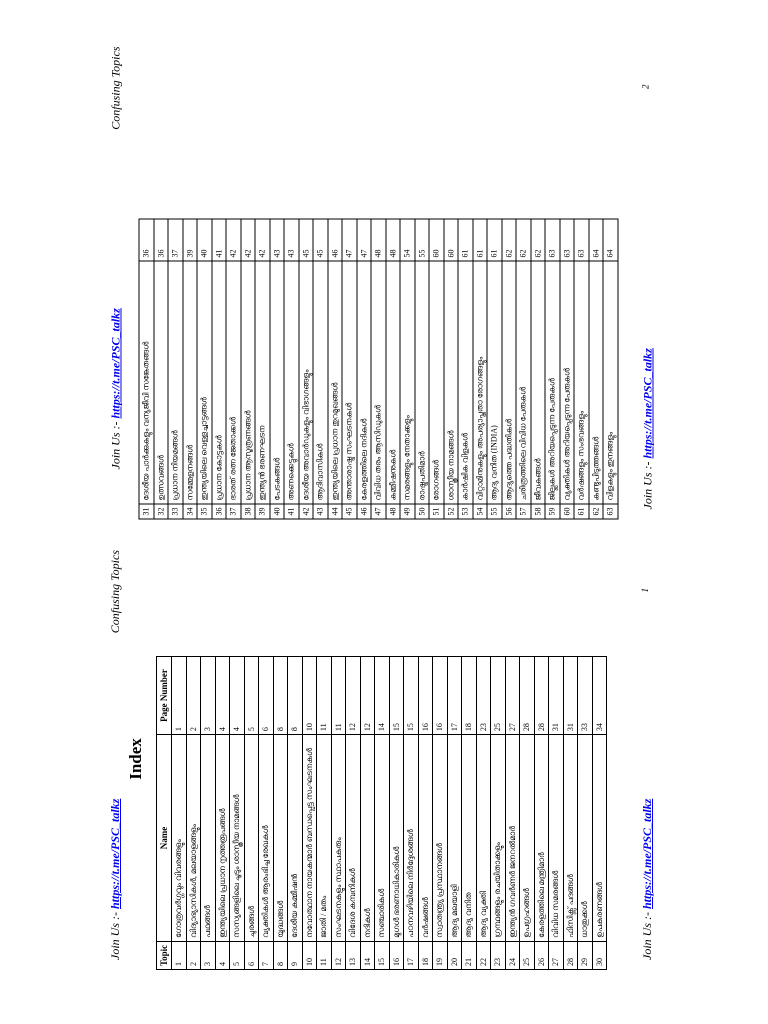 This screenshot has width=768, height=1024. Describe the element at coordinates (207, 955) in the screenshot. I see `topic-number: 3` at that location.